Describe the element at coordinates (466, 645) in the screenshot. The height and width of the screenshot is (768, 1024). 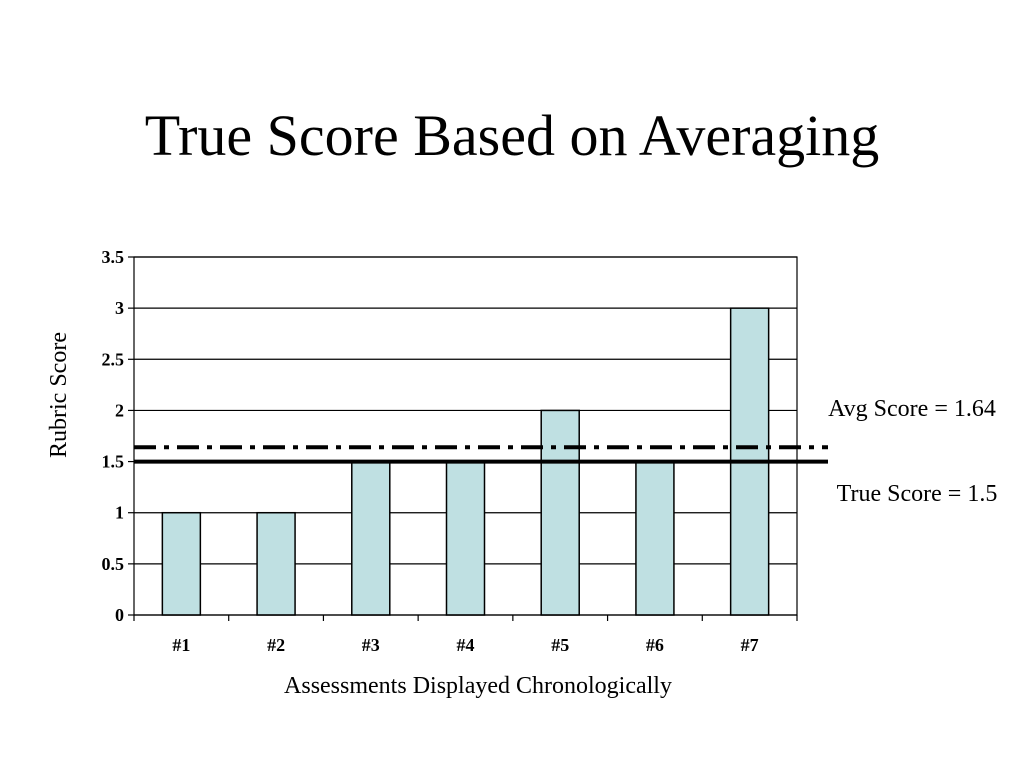
I see `x-tick-label: #4` at that location.